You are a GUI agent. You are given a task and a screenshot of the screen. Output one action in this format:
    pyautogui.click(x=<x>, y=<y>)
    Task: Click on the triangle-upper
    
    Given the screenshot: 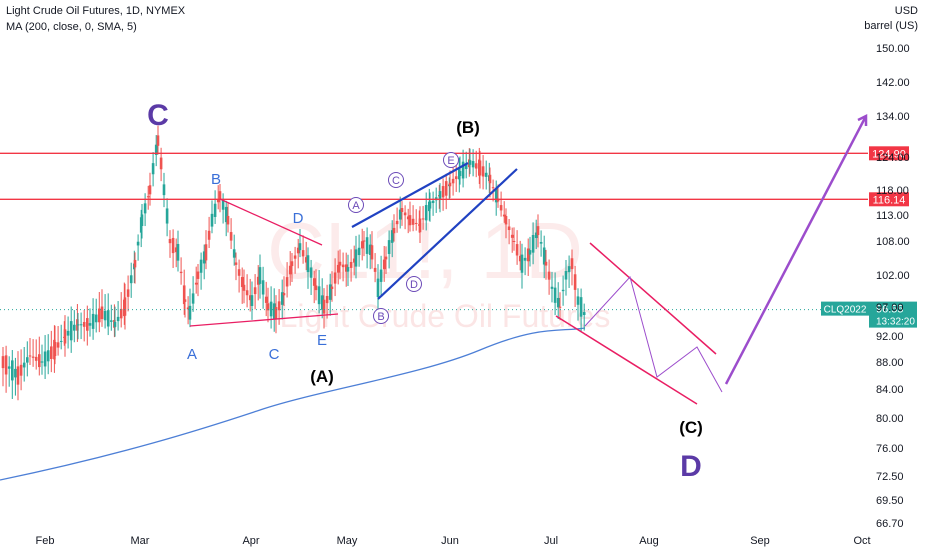 What is the action you would take?
    pyautogui.click(x=271, y=222)
    